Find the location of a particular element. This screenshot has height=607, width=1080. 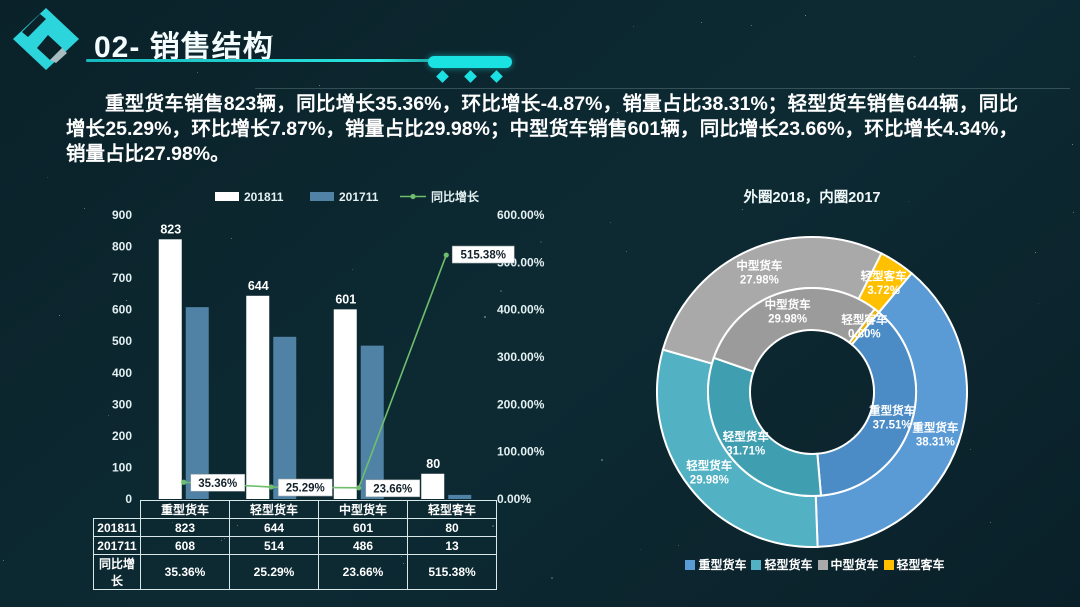

title-underline is located at coordinates (296, 60).